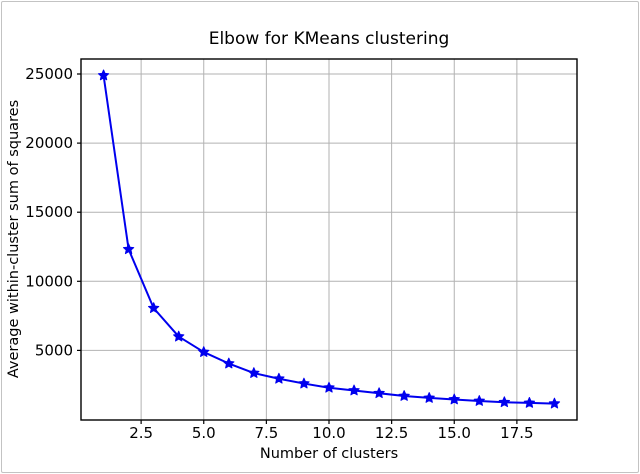 Image resolution: width=640 pixels, height=474 pixels. Describe the element at coordinates (14, 239) in the screenshot. I see `y-axis-label: Average within-cluster sum of squares` at that location.